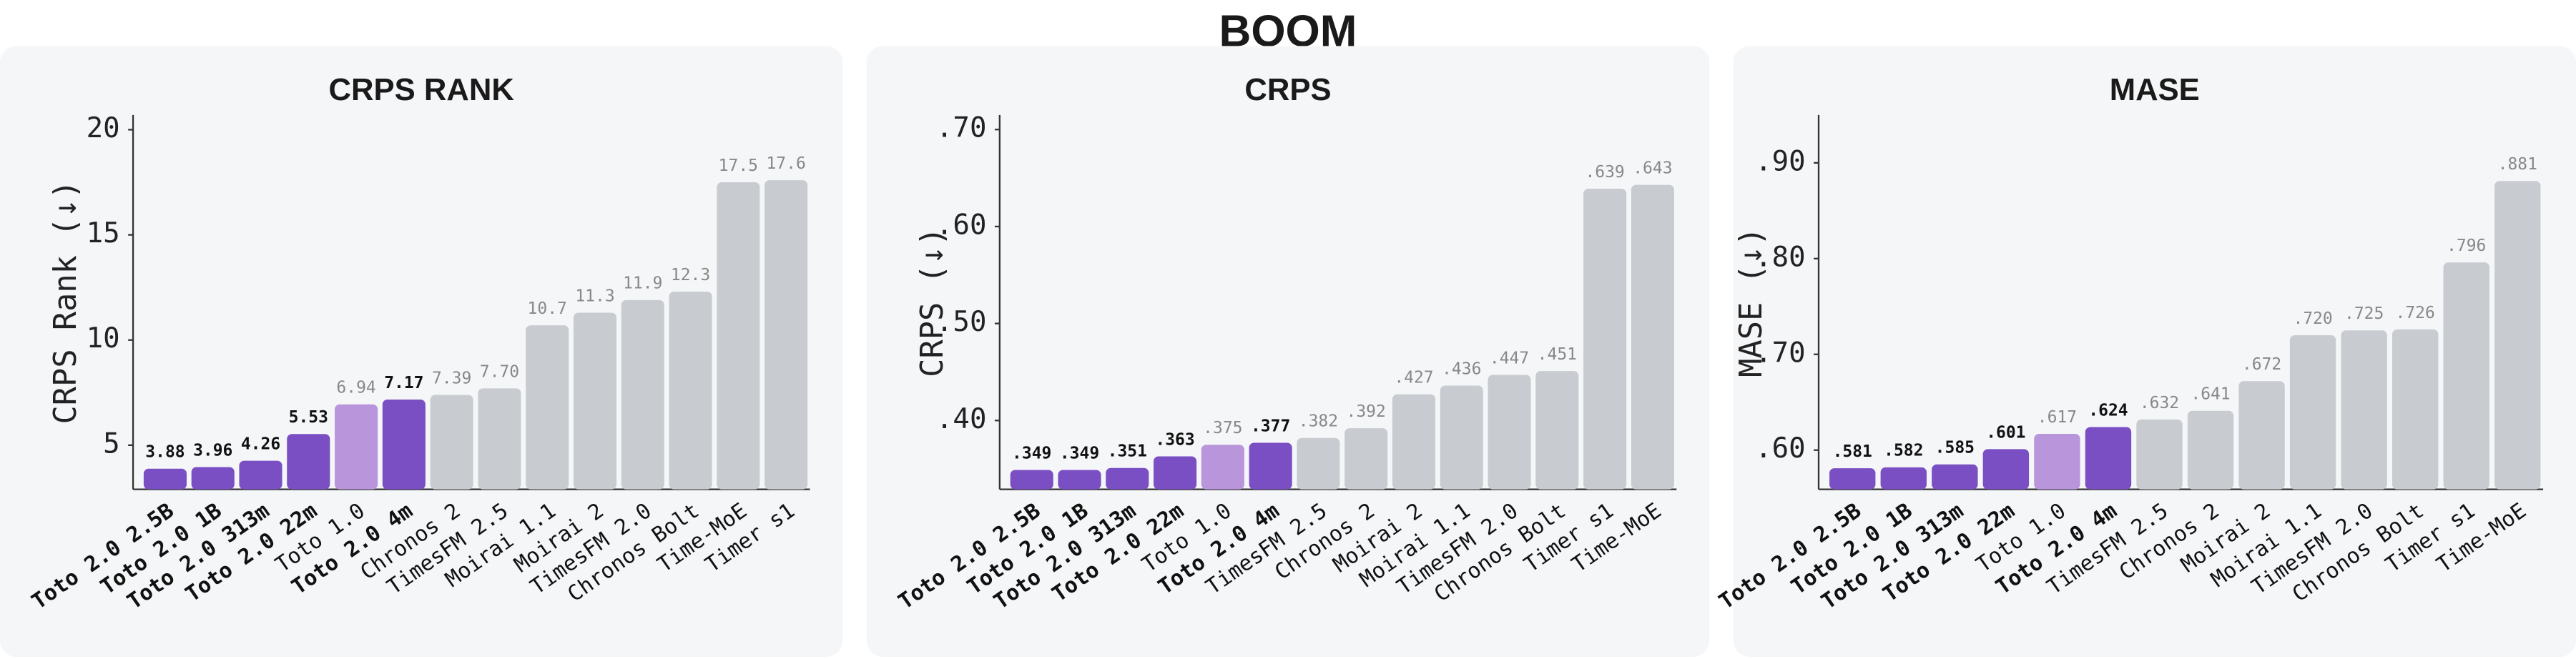  I want to click on value-label: .392, so click(1367, 411).